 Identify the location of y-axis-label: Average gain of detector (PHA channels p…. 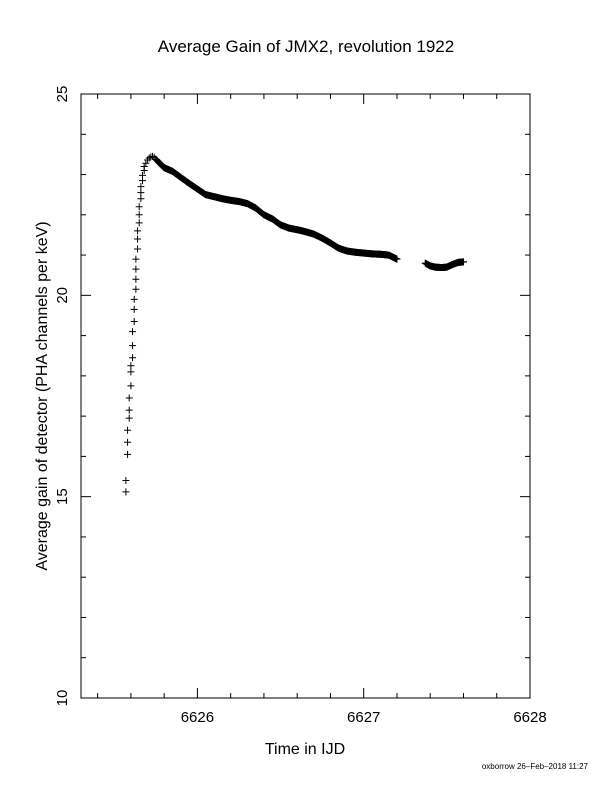
(42, 395).